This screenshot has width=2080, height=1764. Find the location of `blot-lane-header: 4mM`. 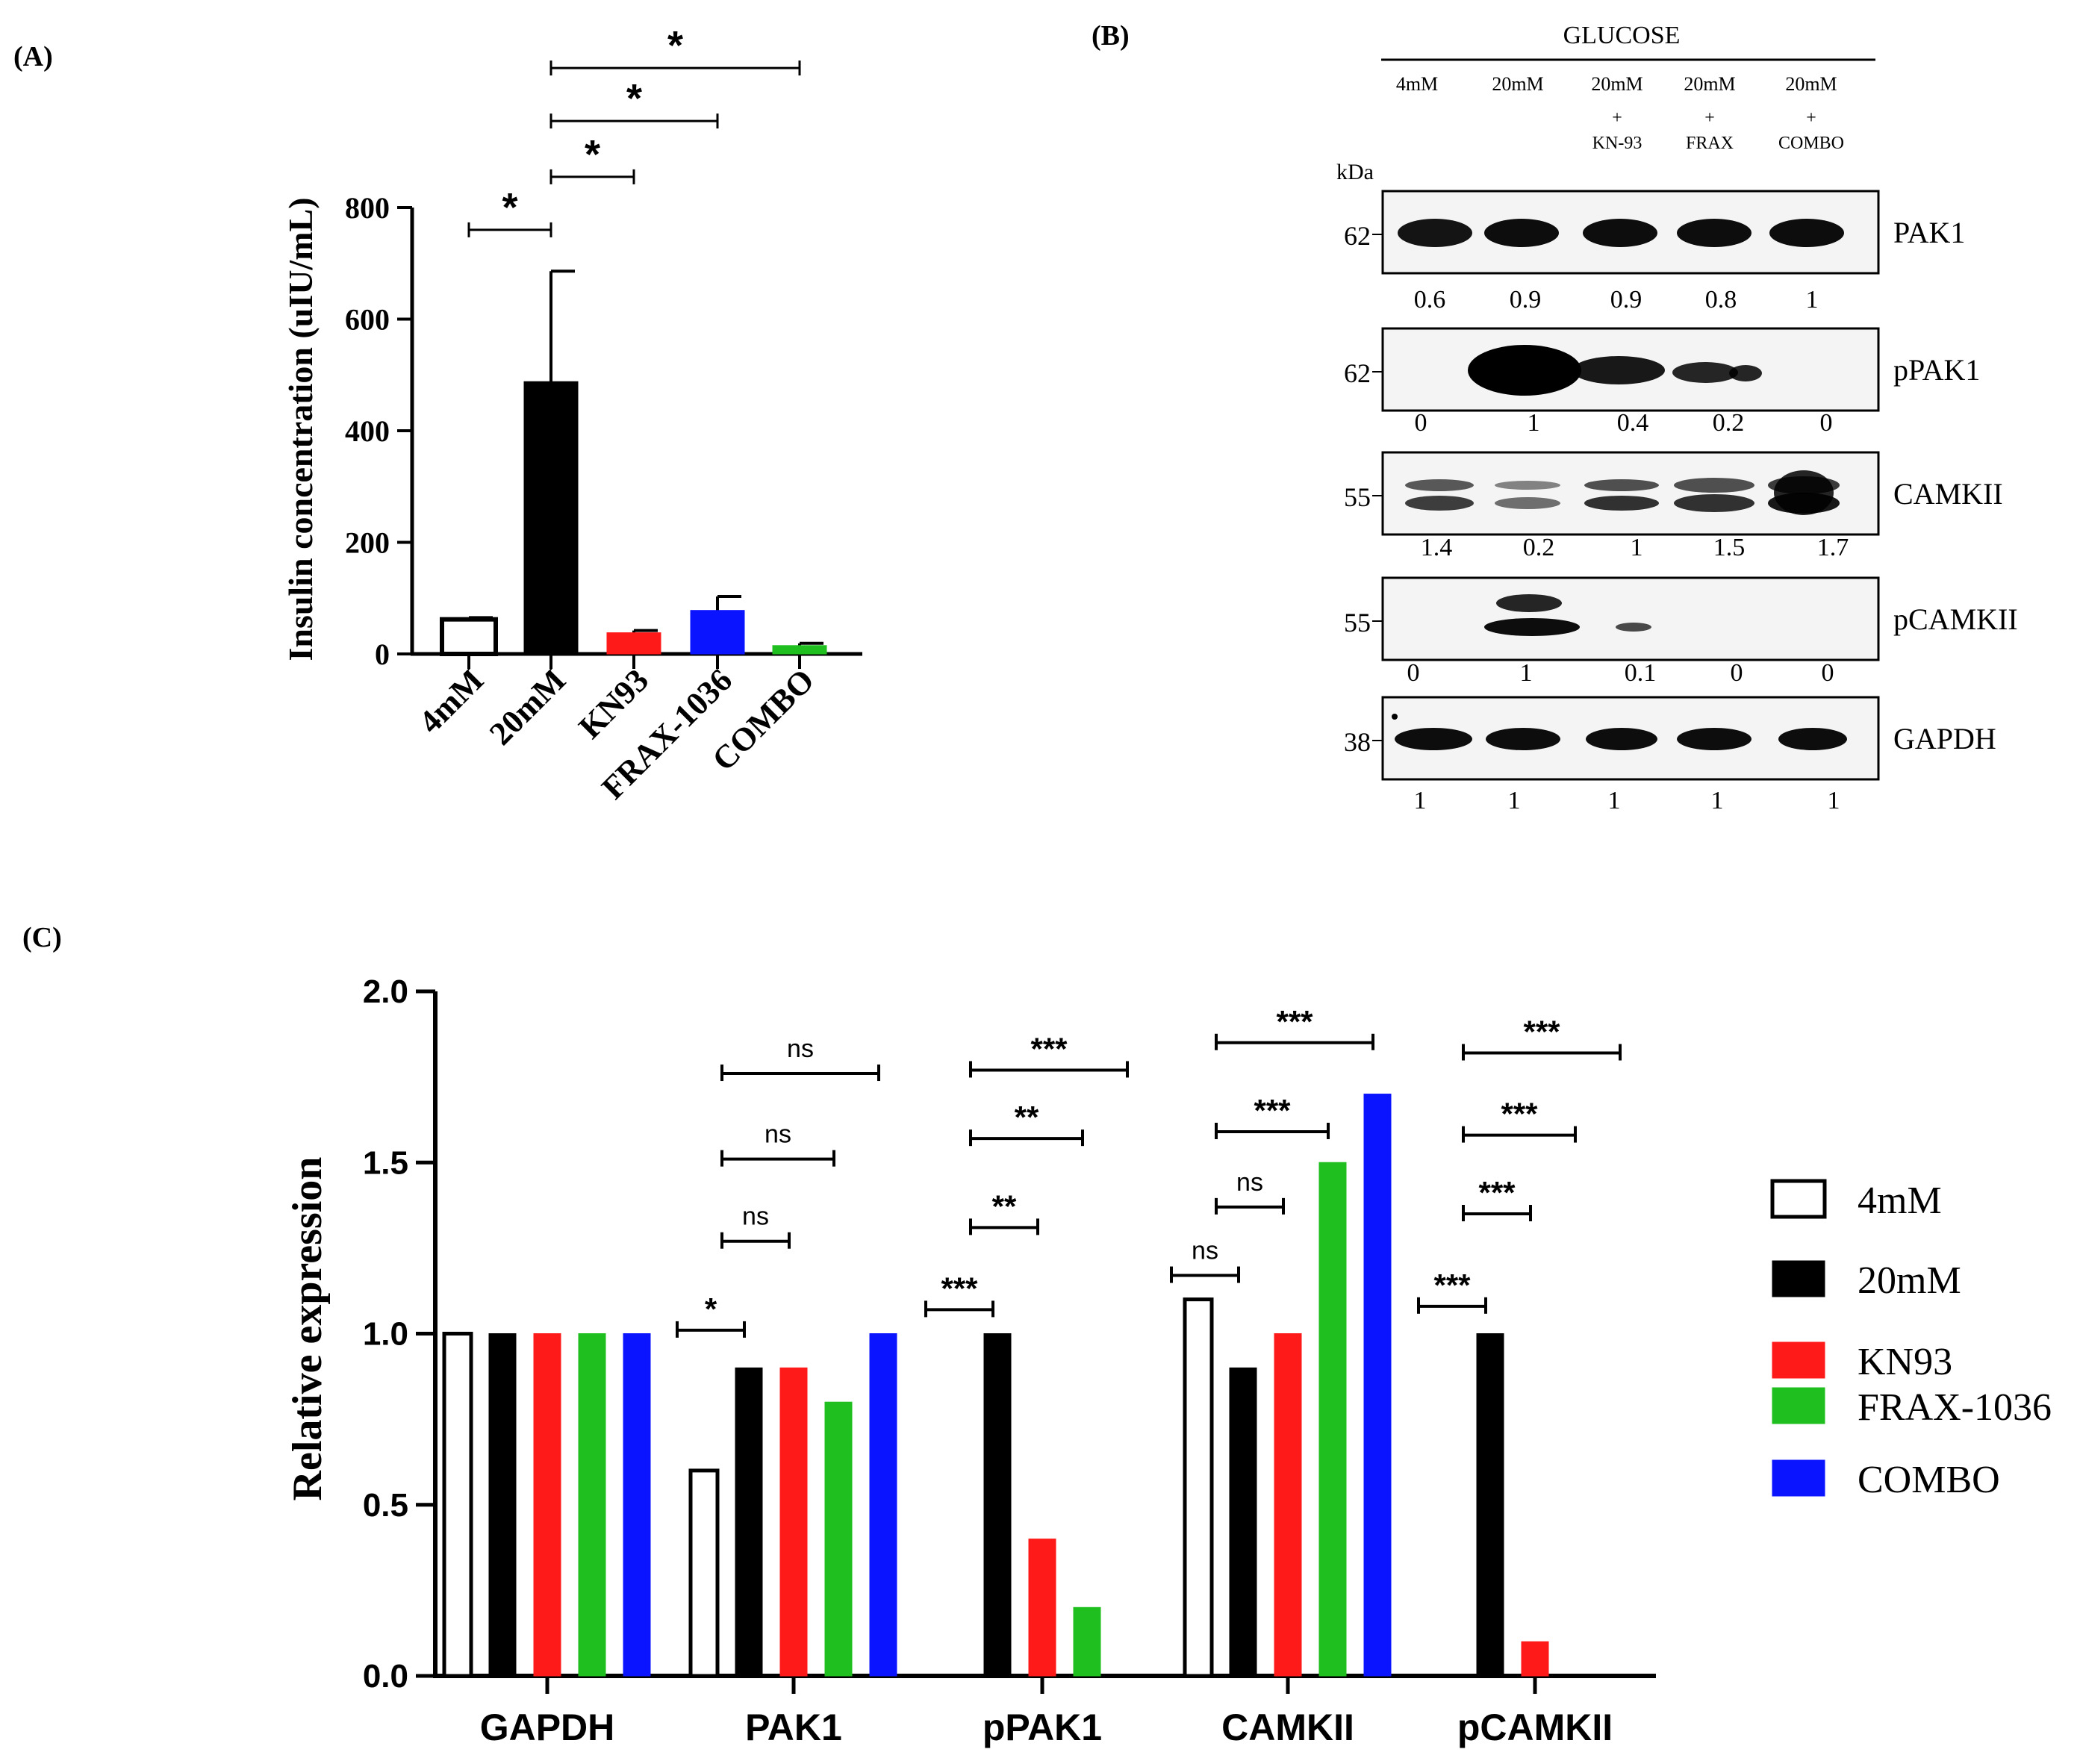

blot-lane-header: 4mM is located at coordinates (1417, 84).